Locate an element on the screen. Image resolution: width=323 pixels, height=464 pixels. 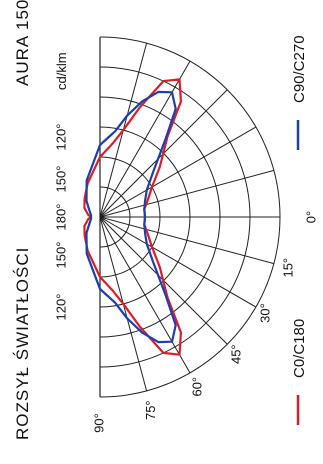
legend: C0/C180 C90/C270 is located at coordinates (299, 230).